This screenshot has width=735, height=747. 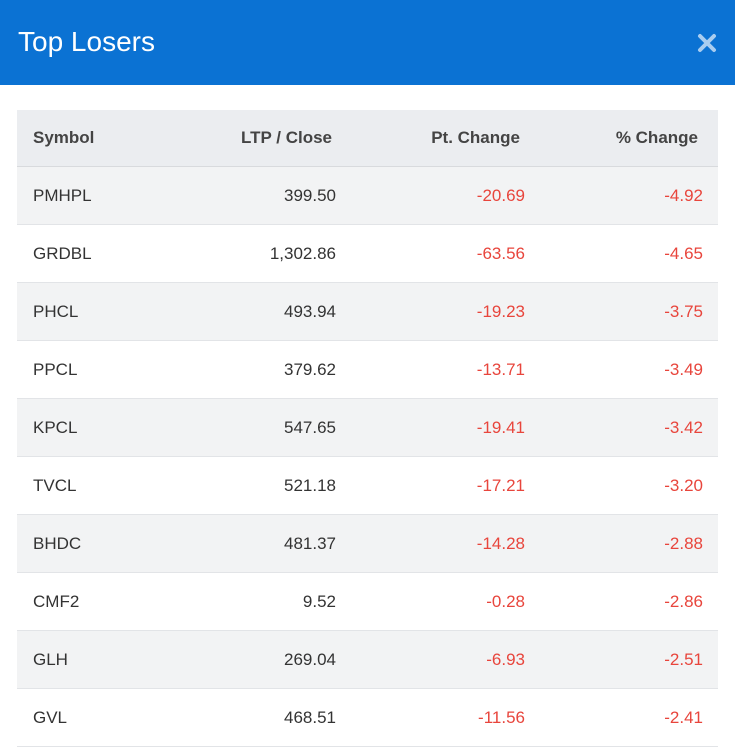 What do you see at coordinates (683, 427) in the screenshot?
I see `table-cell: -3.42` at bounding box center [683, 427].